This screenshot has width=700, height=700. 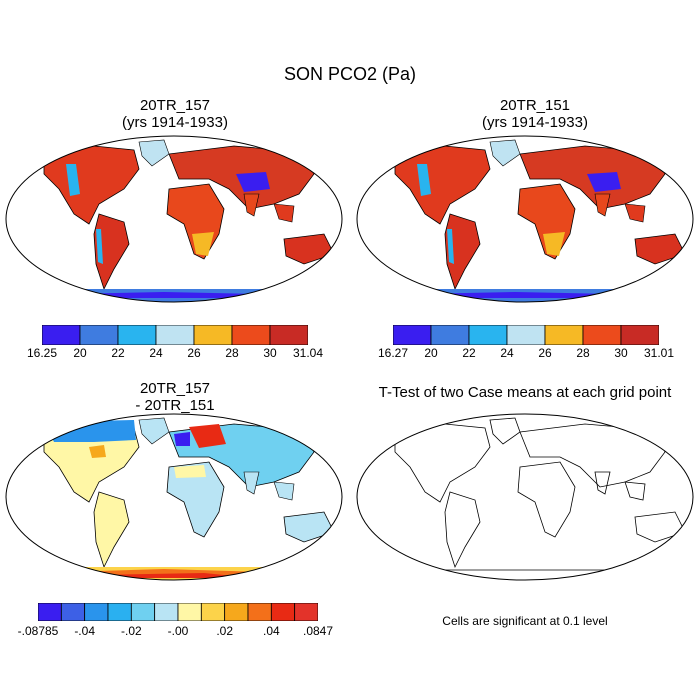 What do you see at coordinates (175, 122) in the screenshot?
I see `panel-1-title-line2: (yrs 1914-1933)` at bounding box center [175, 122].